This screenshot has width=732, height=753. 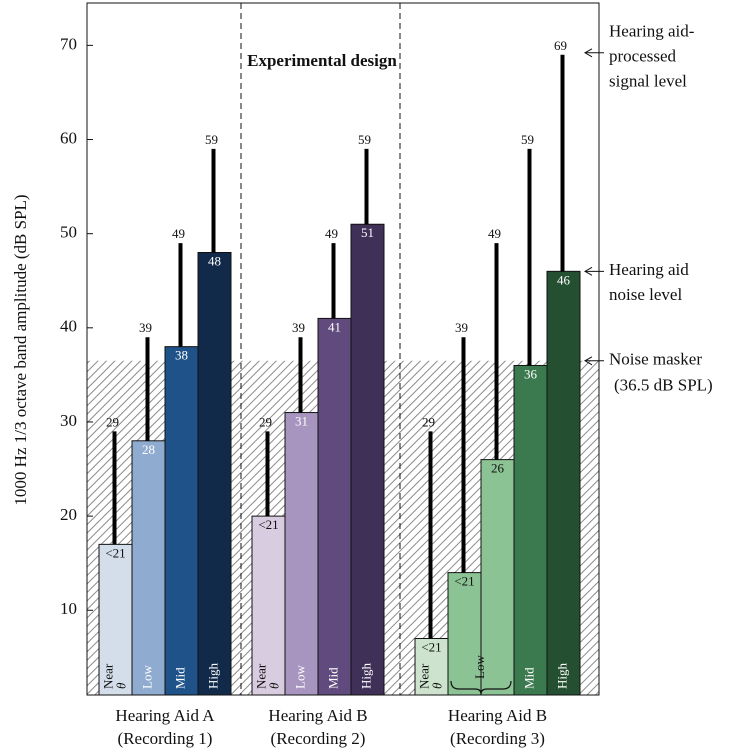 What do you see at coordinates (68, 137) in the screenshot?
I see `y-tick-label: 60` at bounding box center [68, 137].